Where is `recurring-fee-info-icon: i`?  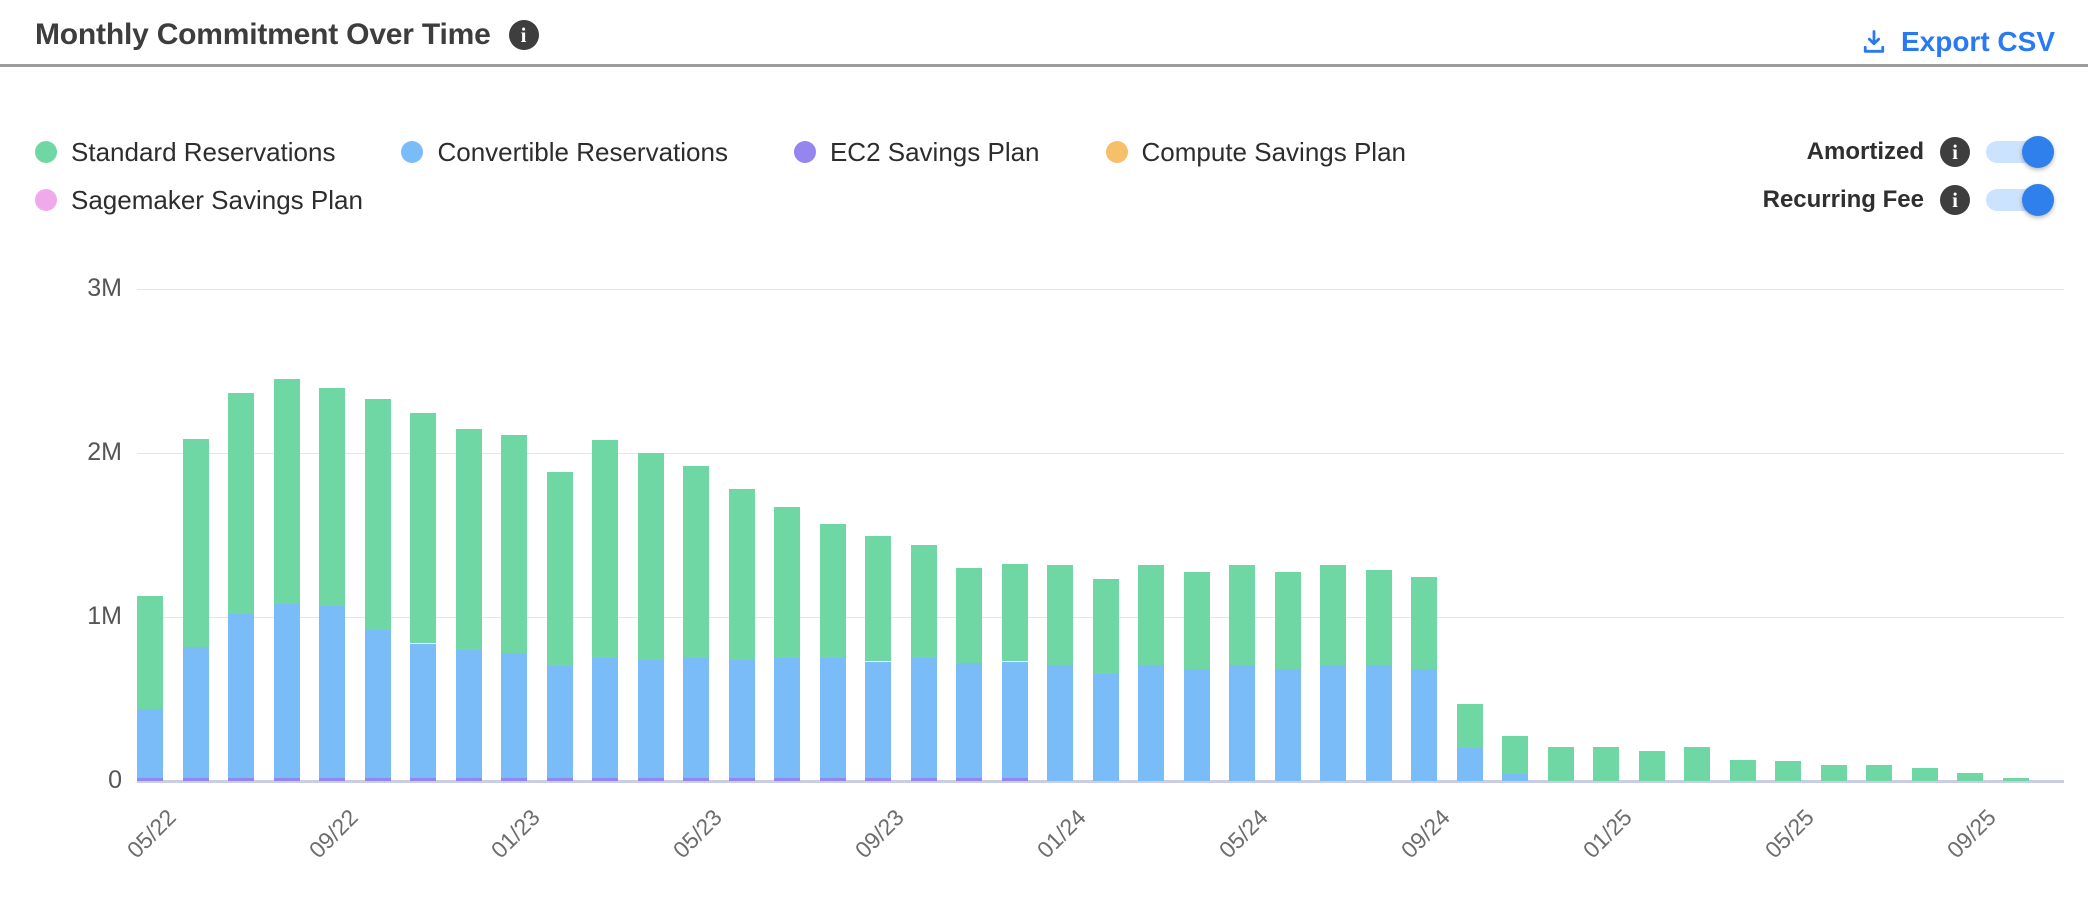
recurring-fee-info-icon: i is located at coordinates (1955, 200).